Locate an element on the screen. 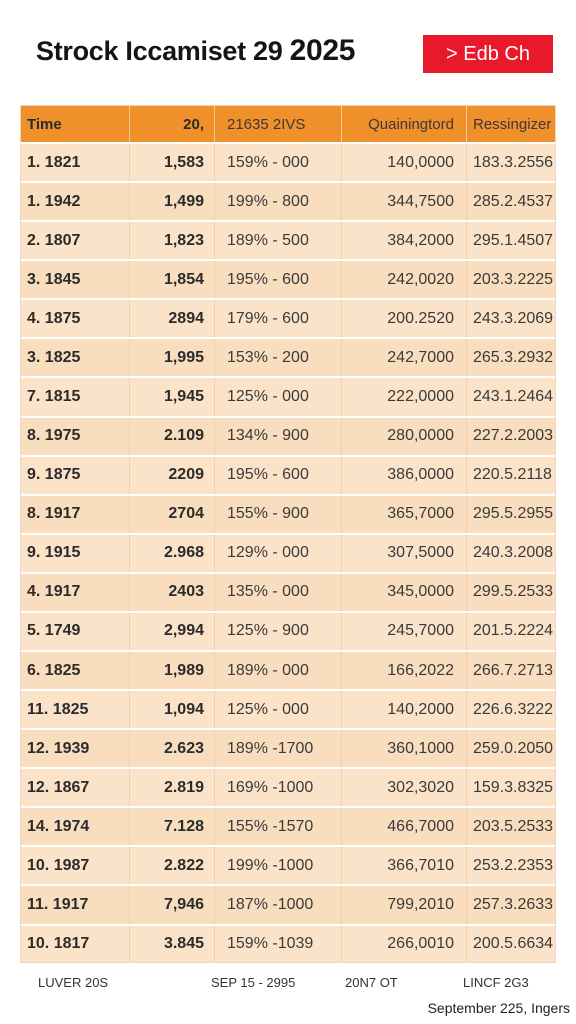  table-row: 1. 1942 1,499 199% - 800 344,7500 285.2.4537 is located at coordinates (288, 201).